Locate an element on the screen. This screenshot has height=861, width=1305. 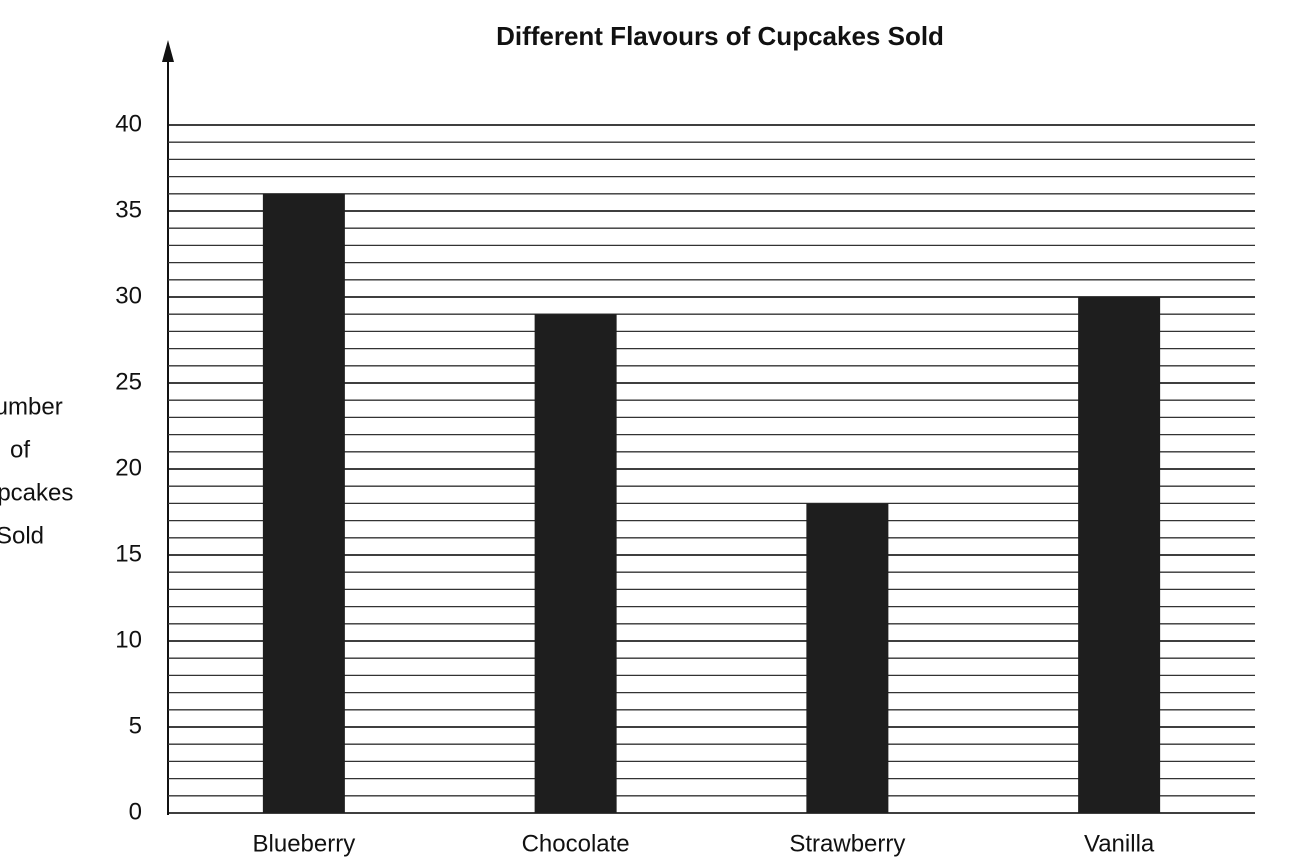
x-tick-label: Blueberry is located at coordinates (304, 843).